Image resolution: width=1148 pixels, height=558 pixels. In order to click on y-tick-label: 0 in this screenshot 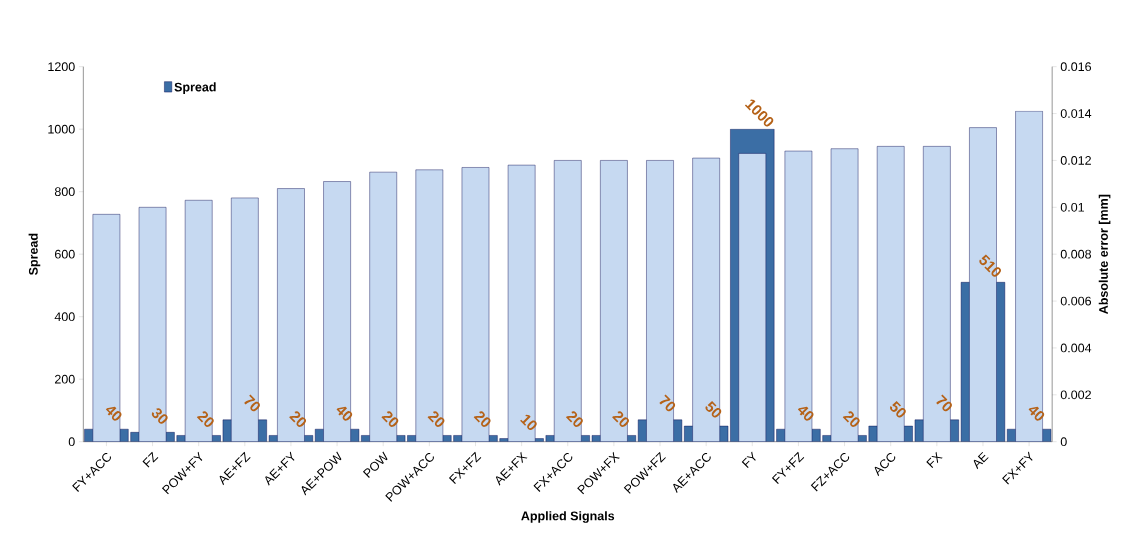, I will do `click(71, 441)`.